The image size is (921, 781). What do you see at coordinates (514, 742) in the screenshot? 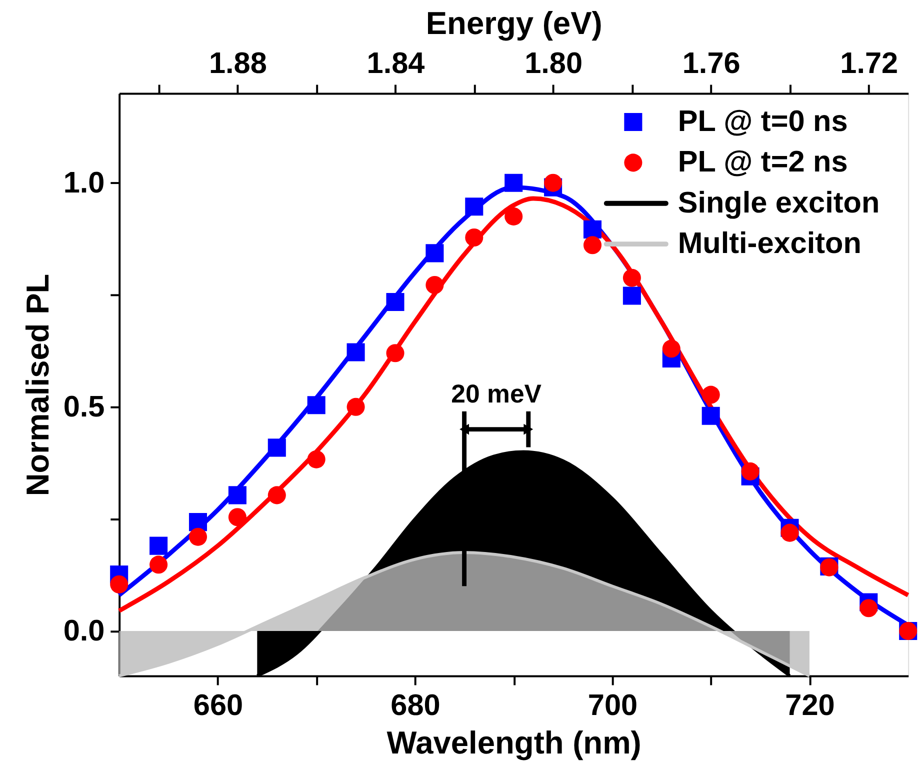
I see `x-axis-title: Wavelength (nm)` at bounding box center [514, 742].